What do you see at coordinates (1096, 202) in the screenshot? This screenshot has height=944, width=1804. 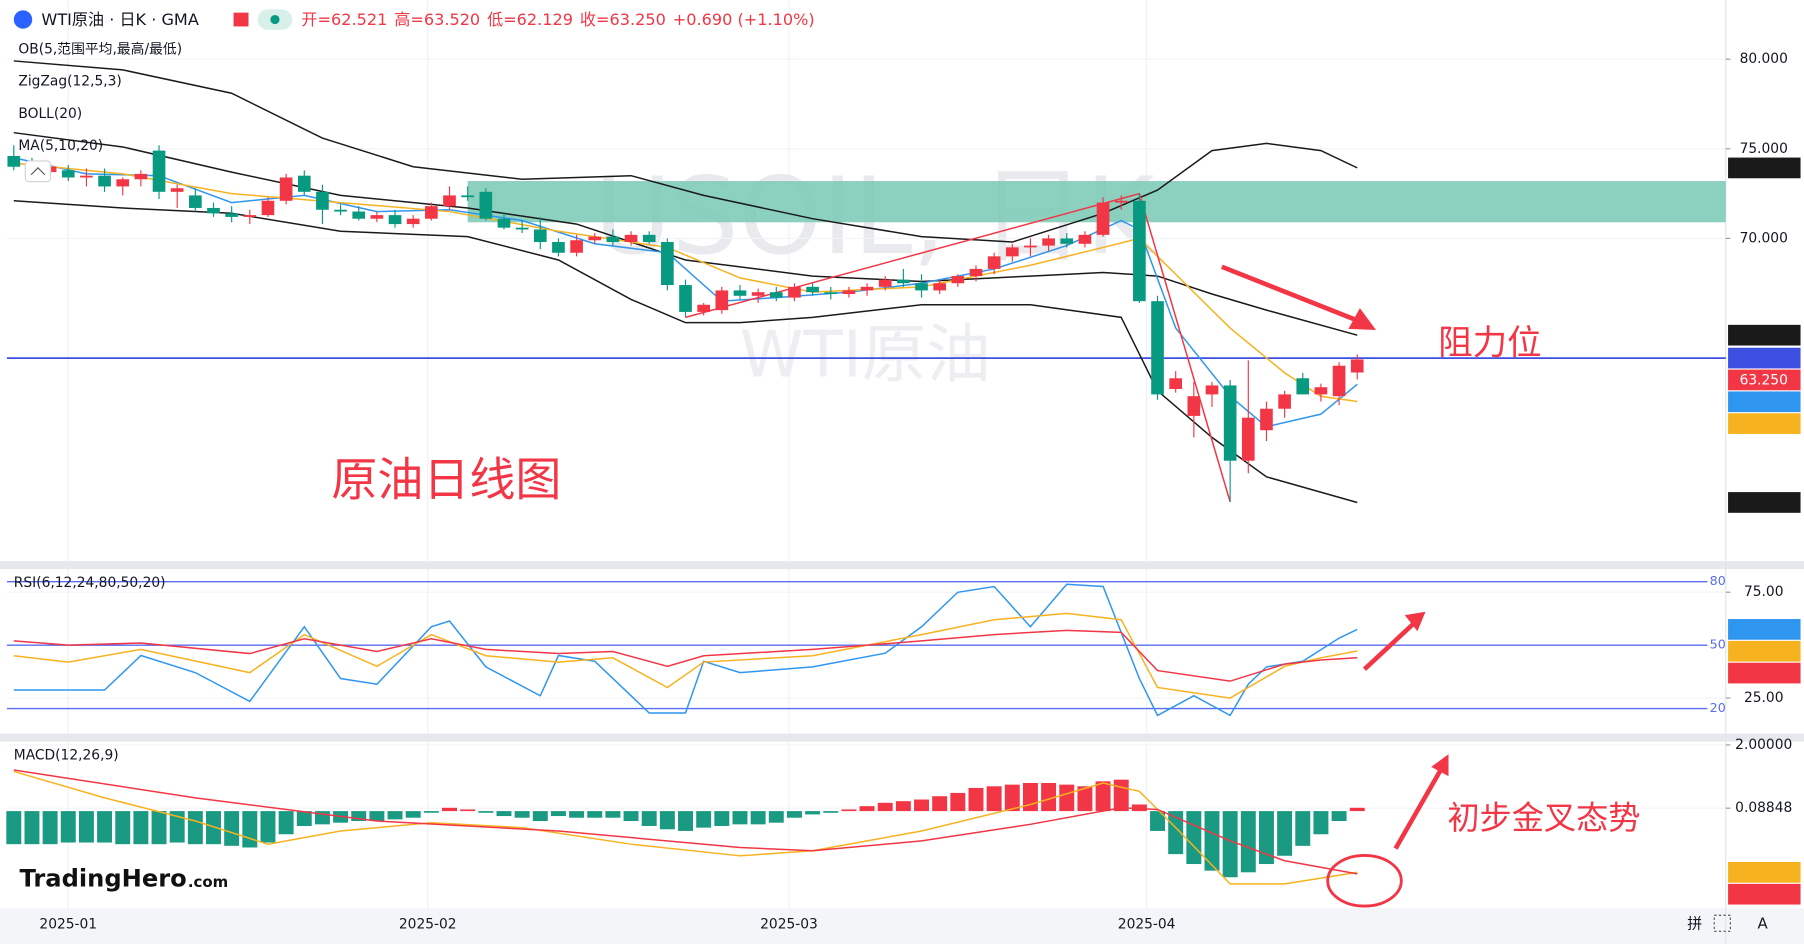 I see `order-block-zone` at bounding box center [1096, 202].